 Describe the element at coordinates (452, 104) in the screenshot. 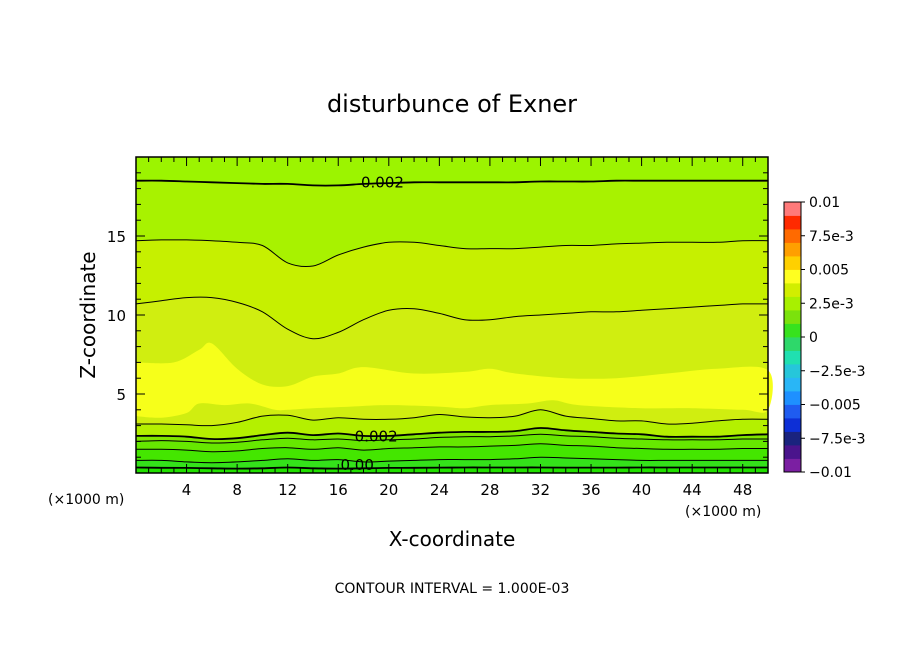

I see `chart-title: disturbunce of Exner` at that location.